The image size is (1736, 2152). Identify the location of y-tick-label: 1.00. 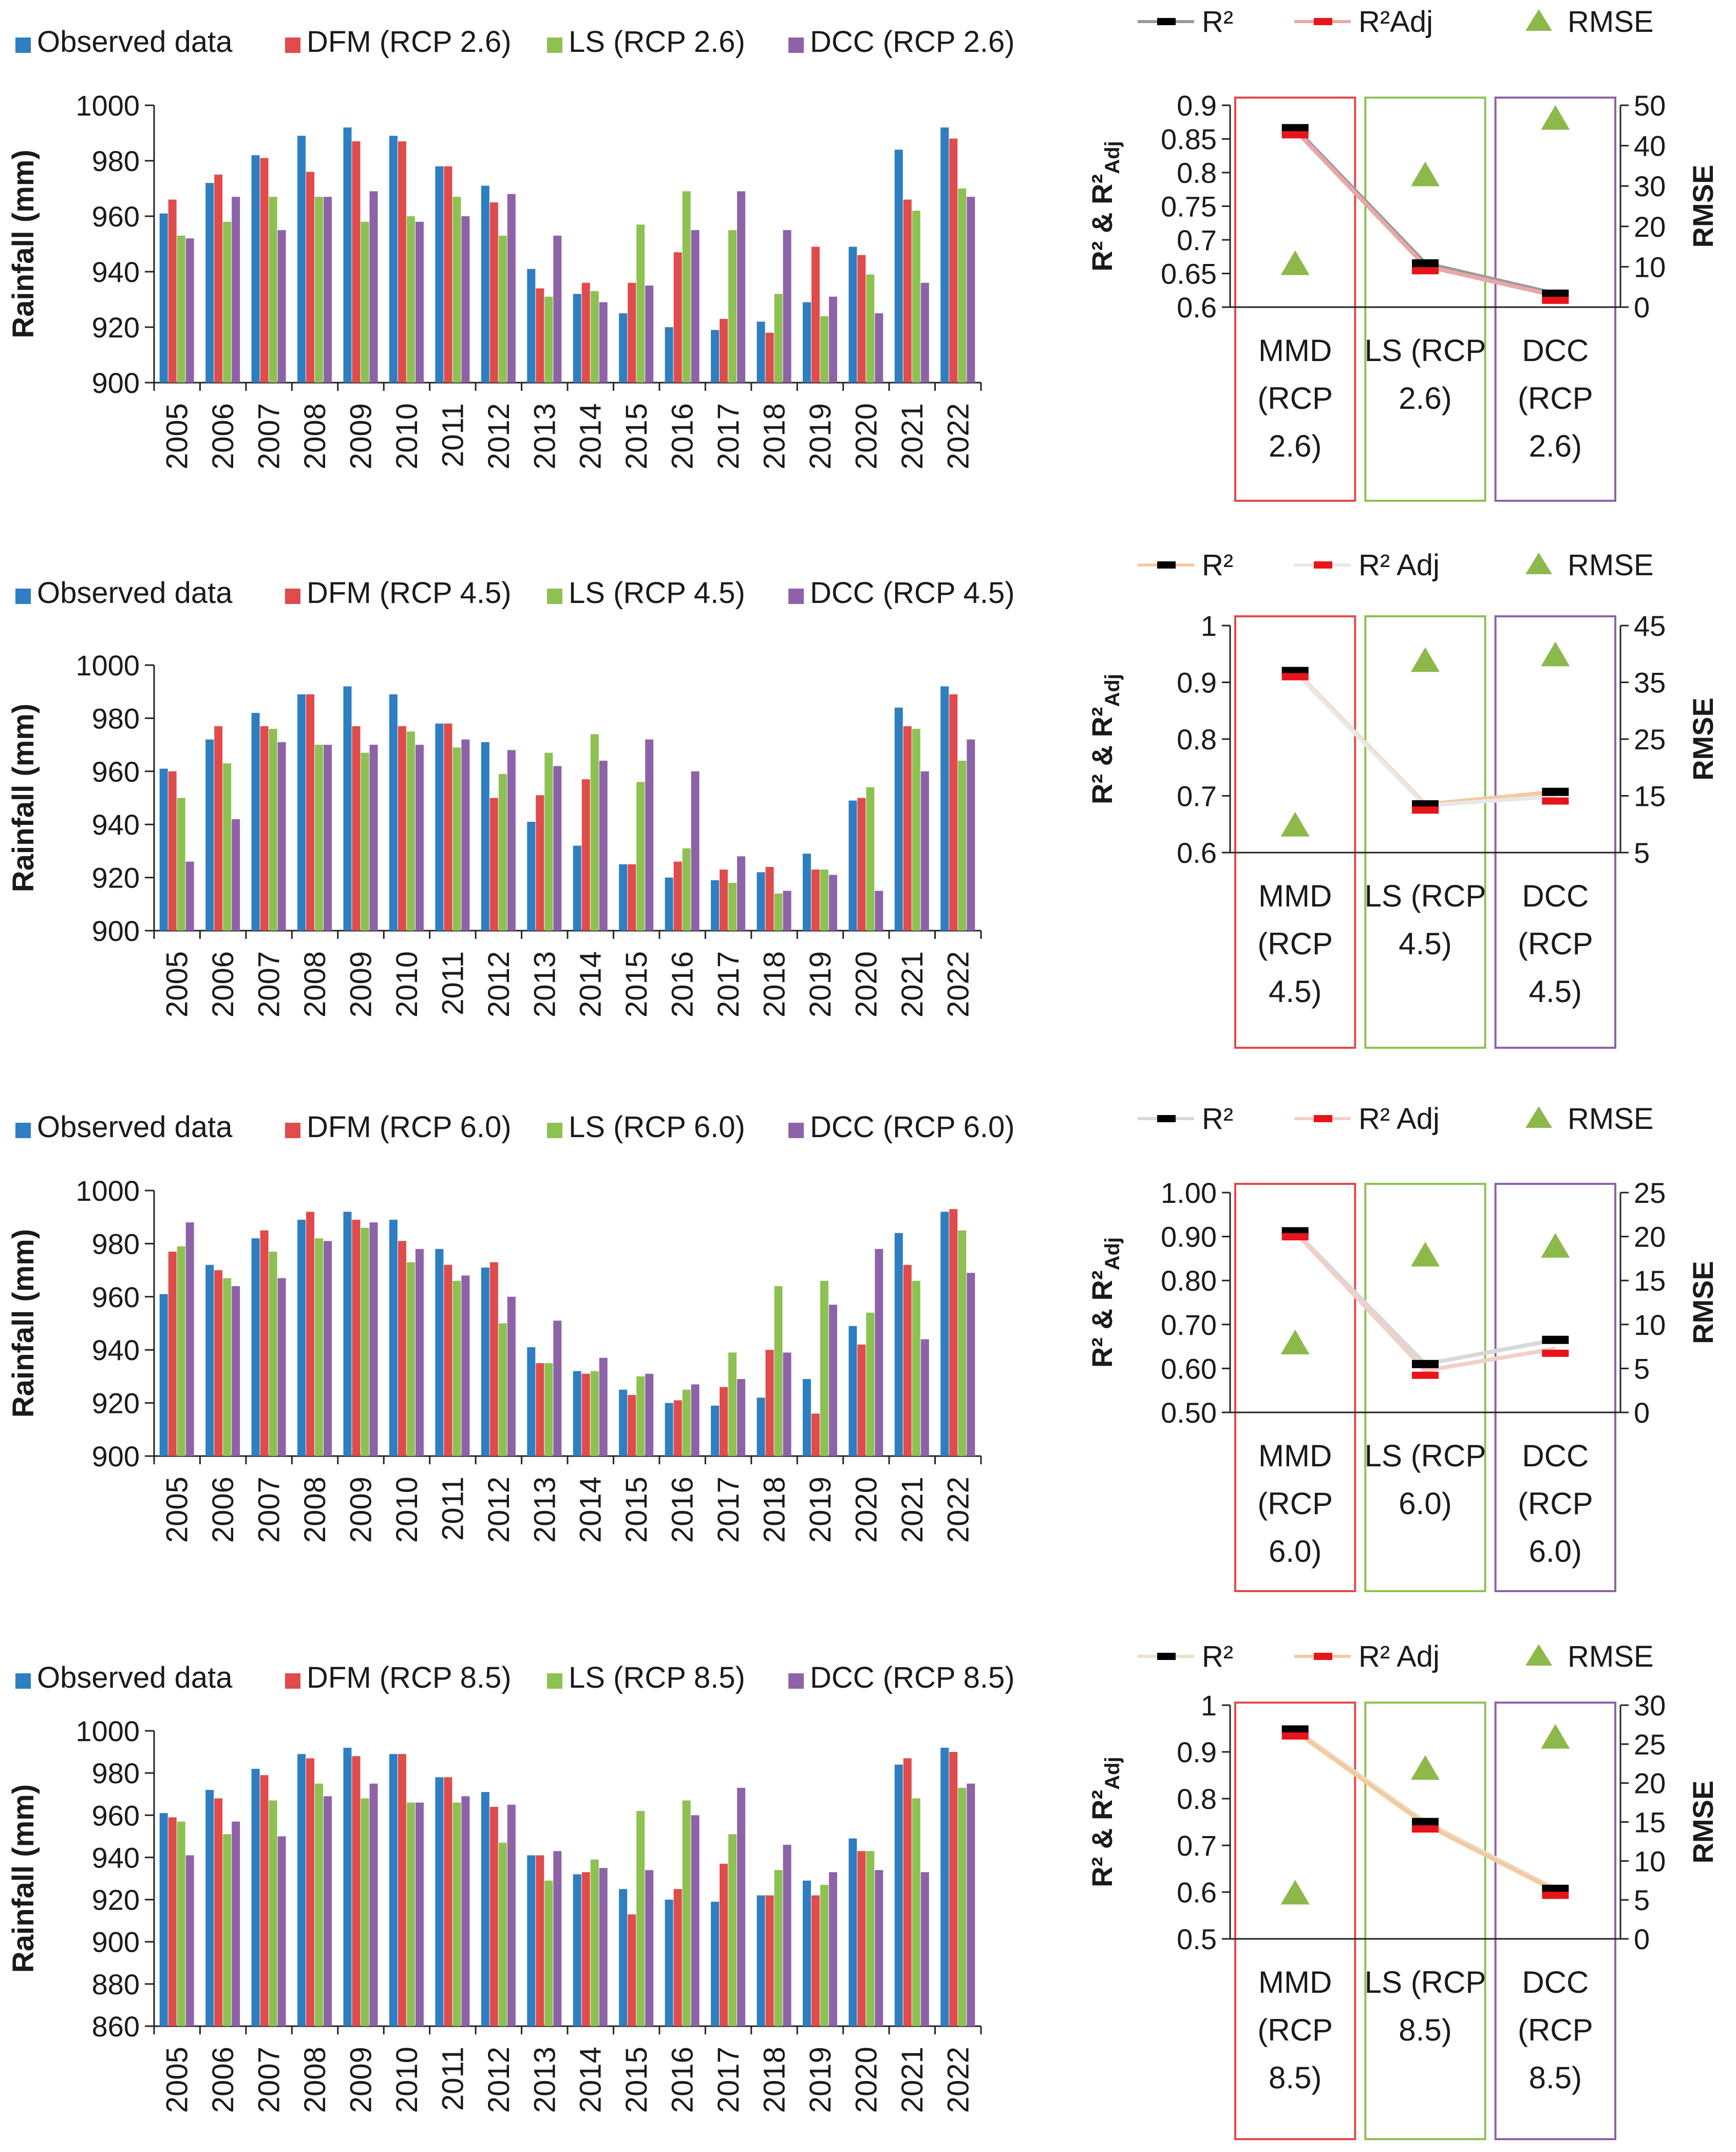
(1189, 1193).